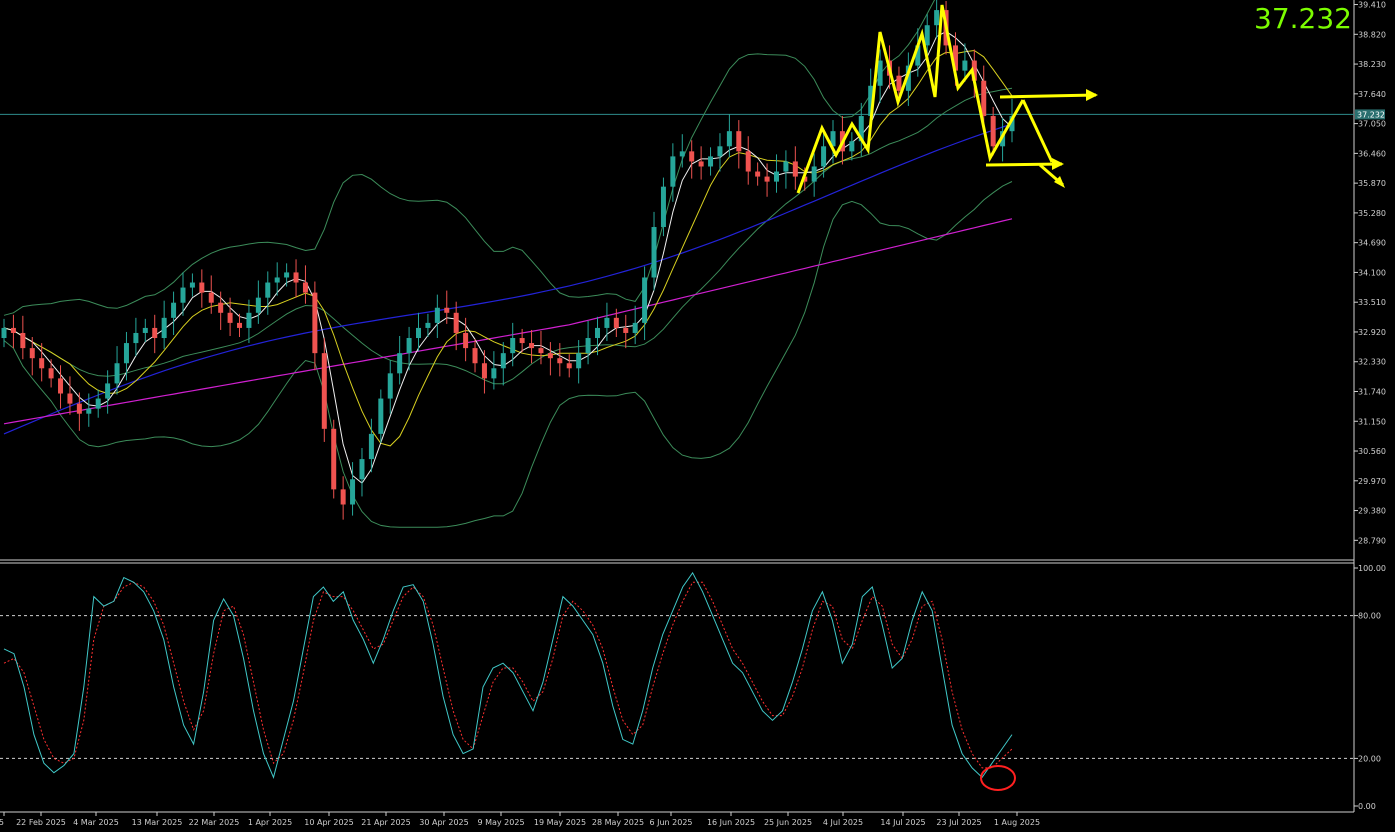 Image resolution: width=1395 pixels, height=832 pixels. What do you see at coordinates (1372, 153) in the screenshot?
I see `price-tick-label: 36.460` at bounding box center [1372, 153].